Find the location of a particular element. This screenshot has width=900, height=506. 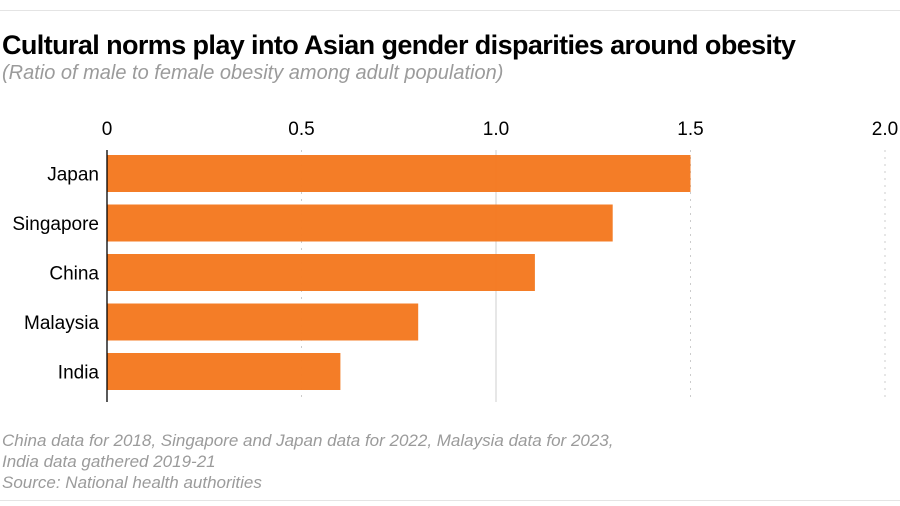

category-label: Malaysia is located at coordinates (61, 323).